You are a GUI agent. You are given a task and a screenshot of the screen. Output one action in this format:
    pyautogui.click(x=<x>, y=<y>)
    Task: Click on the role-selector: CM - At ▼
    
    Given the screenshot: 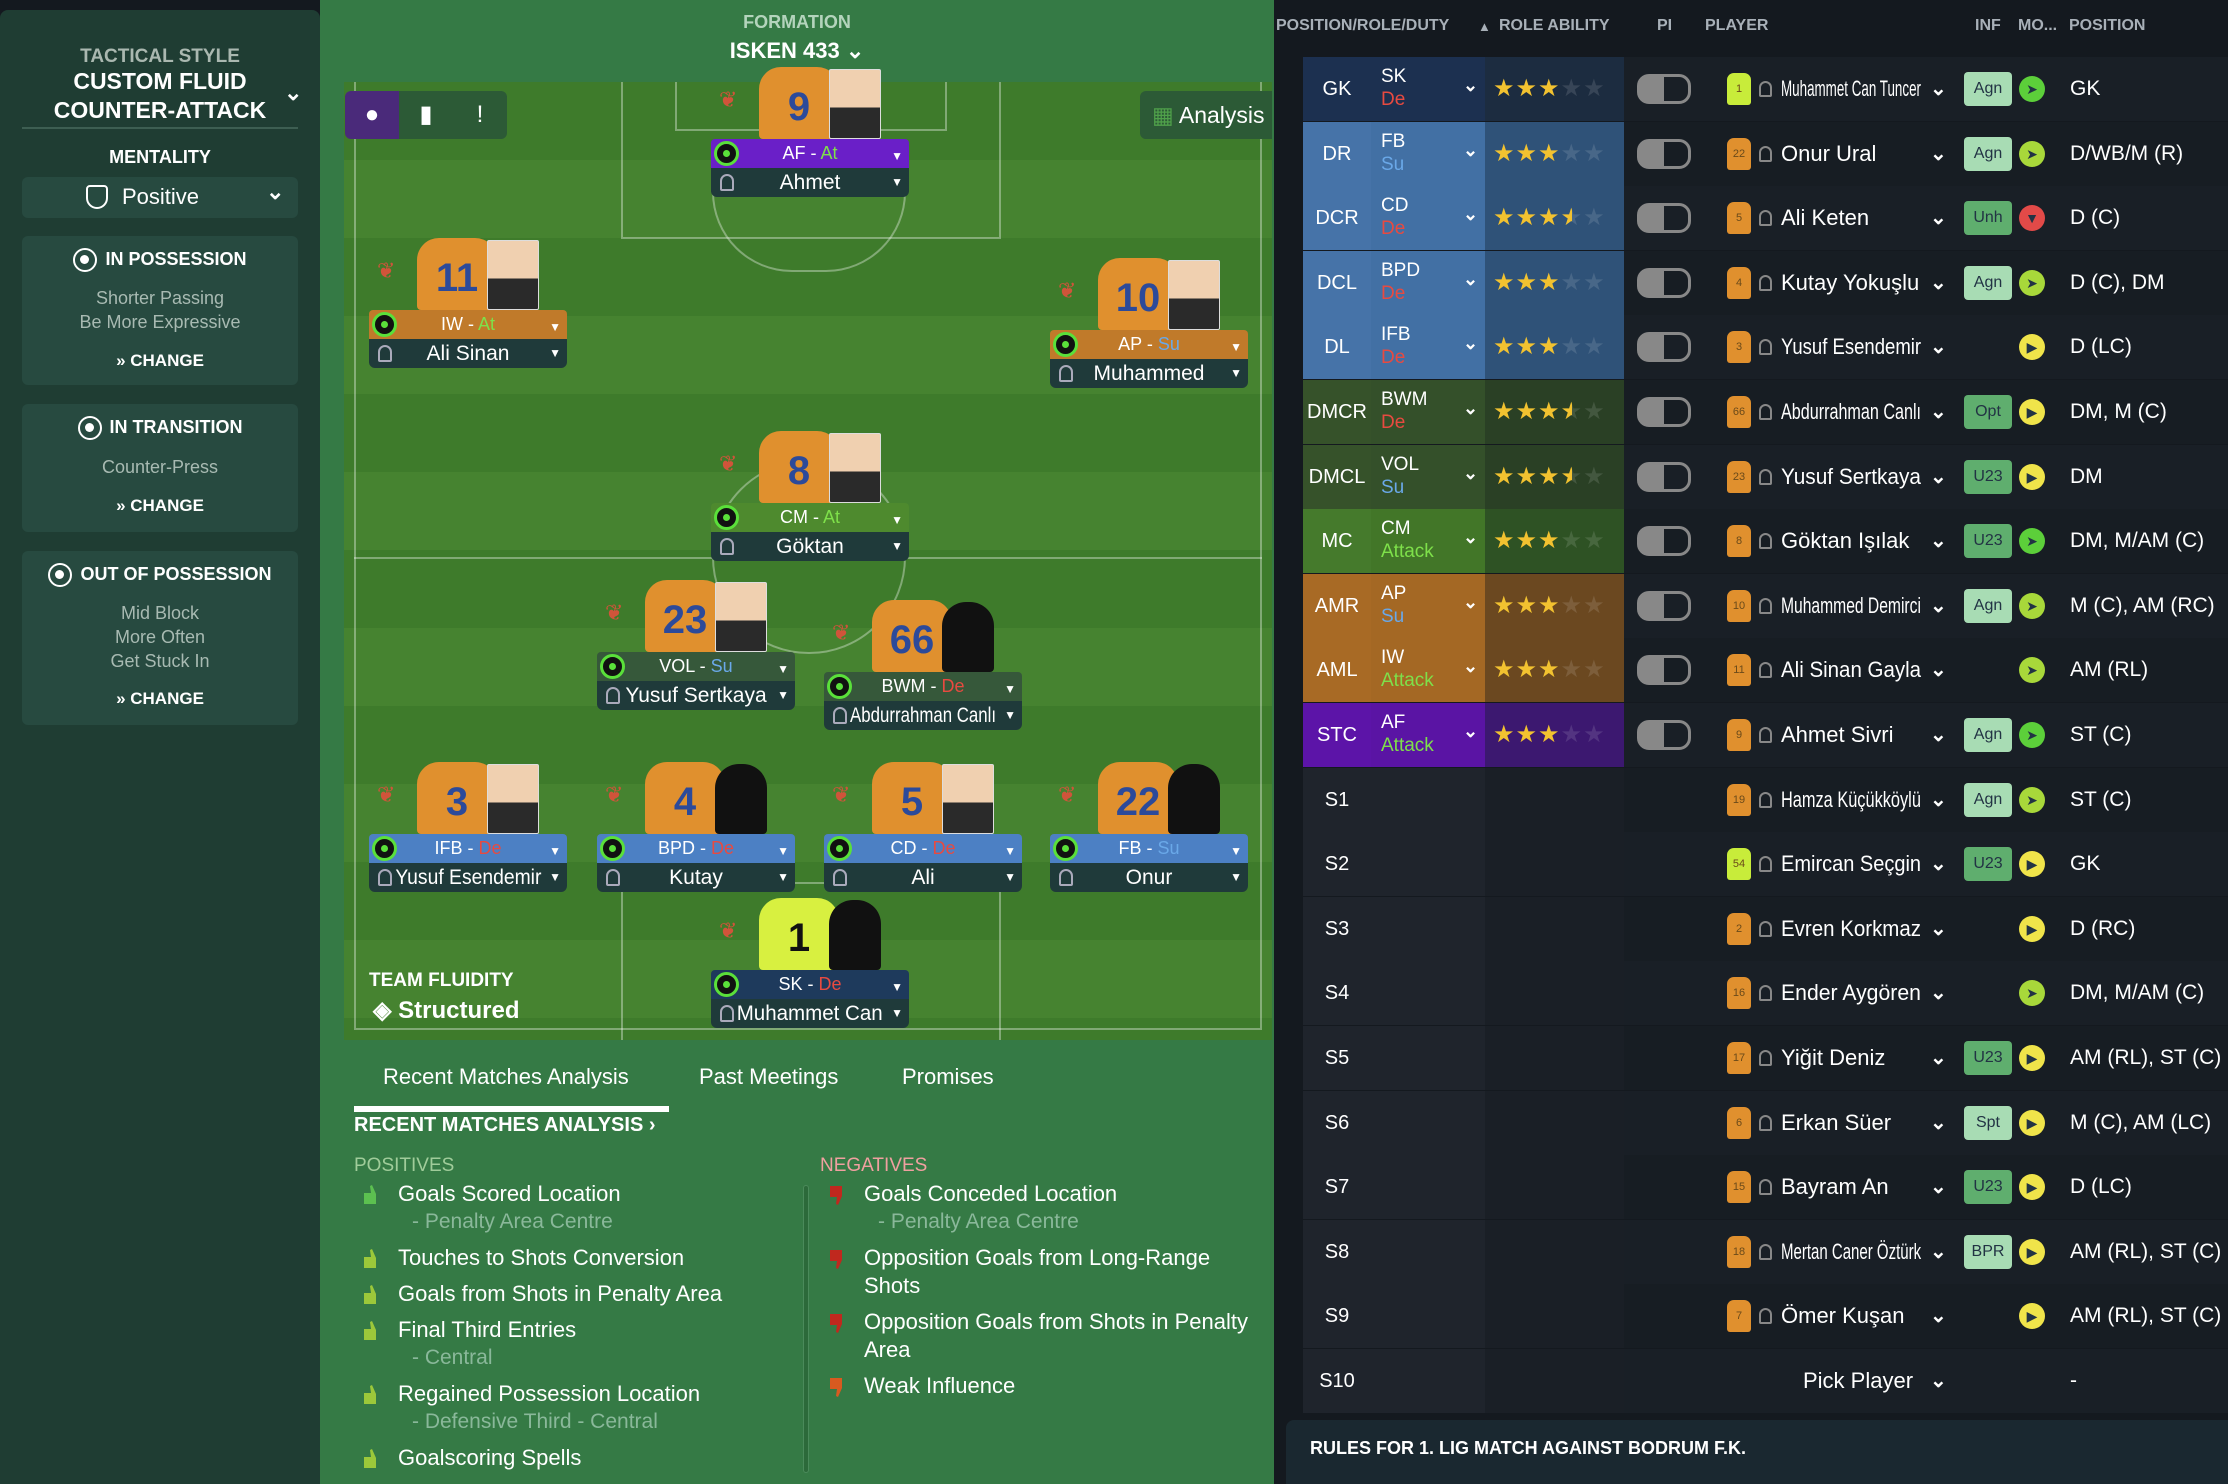 What is the action you would take?
    pyautogui.click(x=810, y=517)
    